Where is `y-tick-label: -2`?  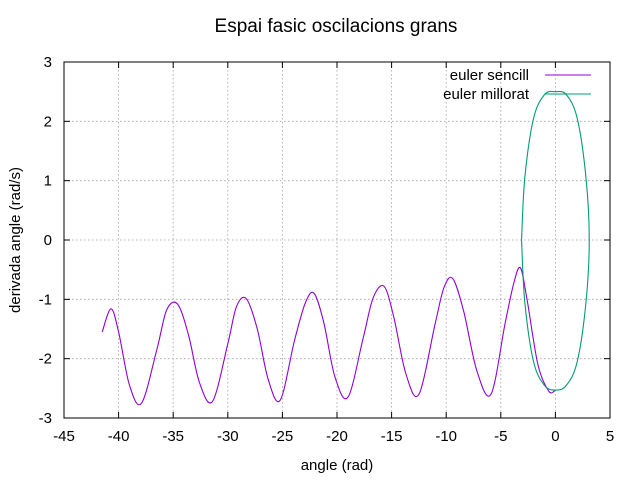 y-tick-label: -2 is located at coordinates (45, 359).